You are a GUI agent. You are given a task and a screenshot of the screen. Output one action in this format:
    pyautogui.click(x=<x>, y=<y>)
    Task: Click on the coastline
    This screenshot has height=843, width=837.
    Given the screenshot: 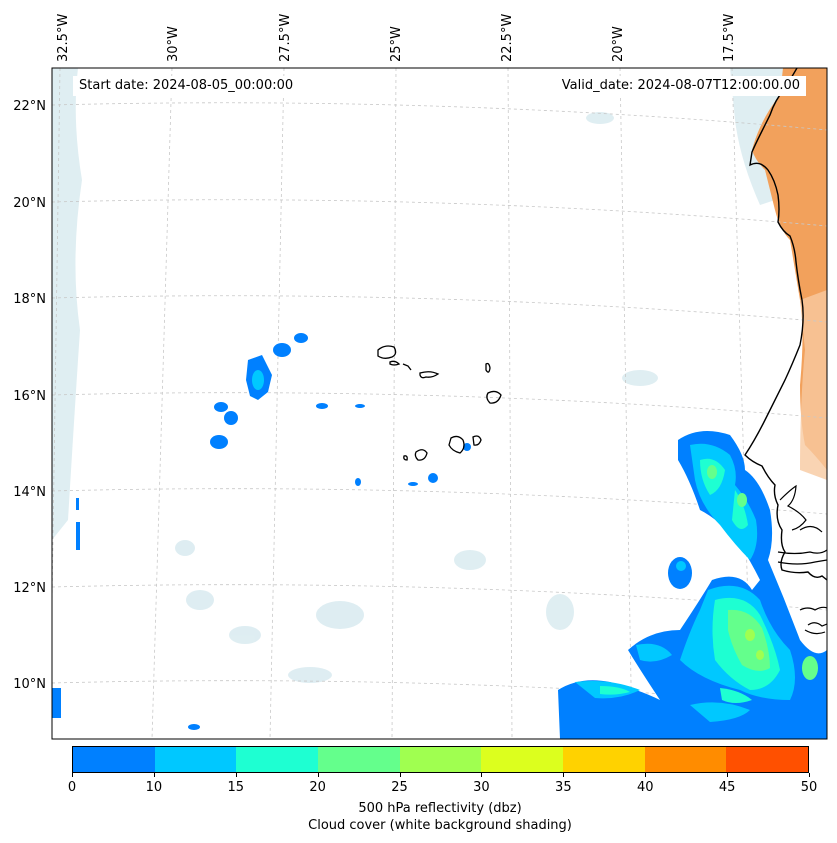 What is the action you would take?
    pyautogui.click(x=785, y=324)
    